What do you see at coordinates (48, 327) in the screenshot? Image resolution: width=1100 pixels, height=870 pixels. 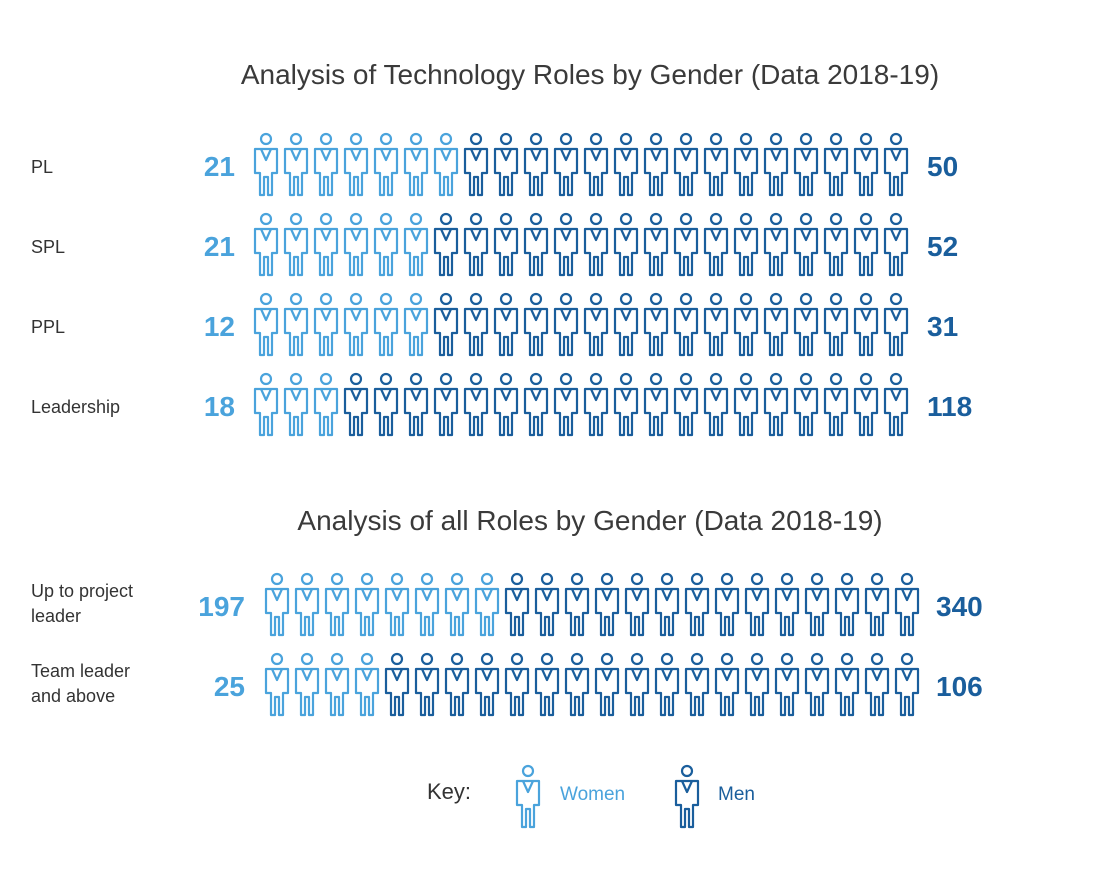 I see `row-label-ppl: PPL` at bounding box center [48, 327].